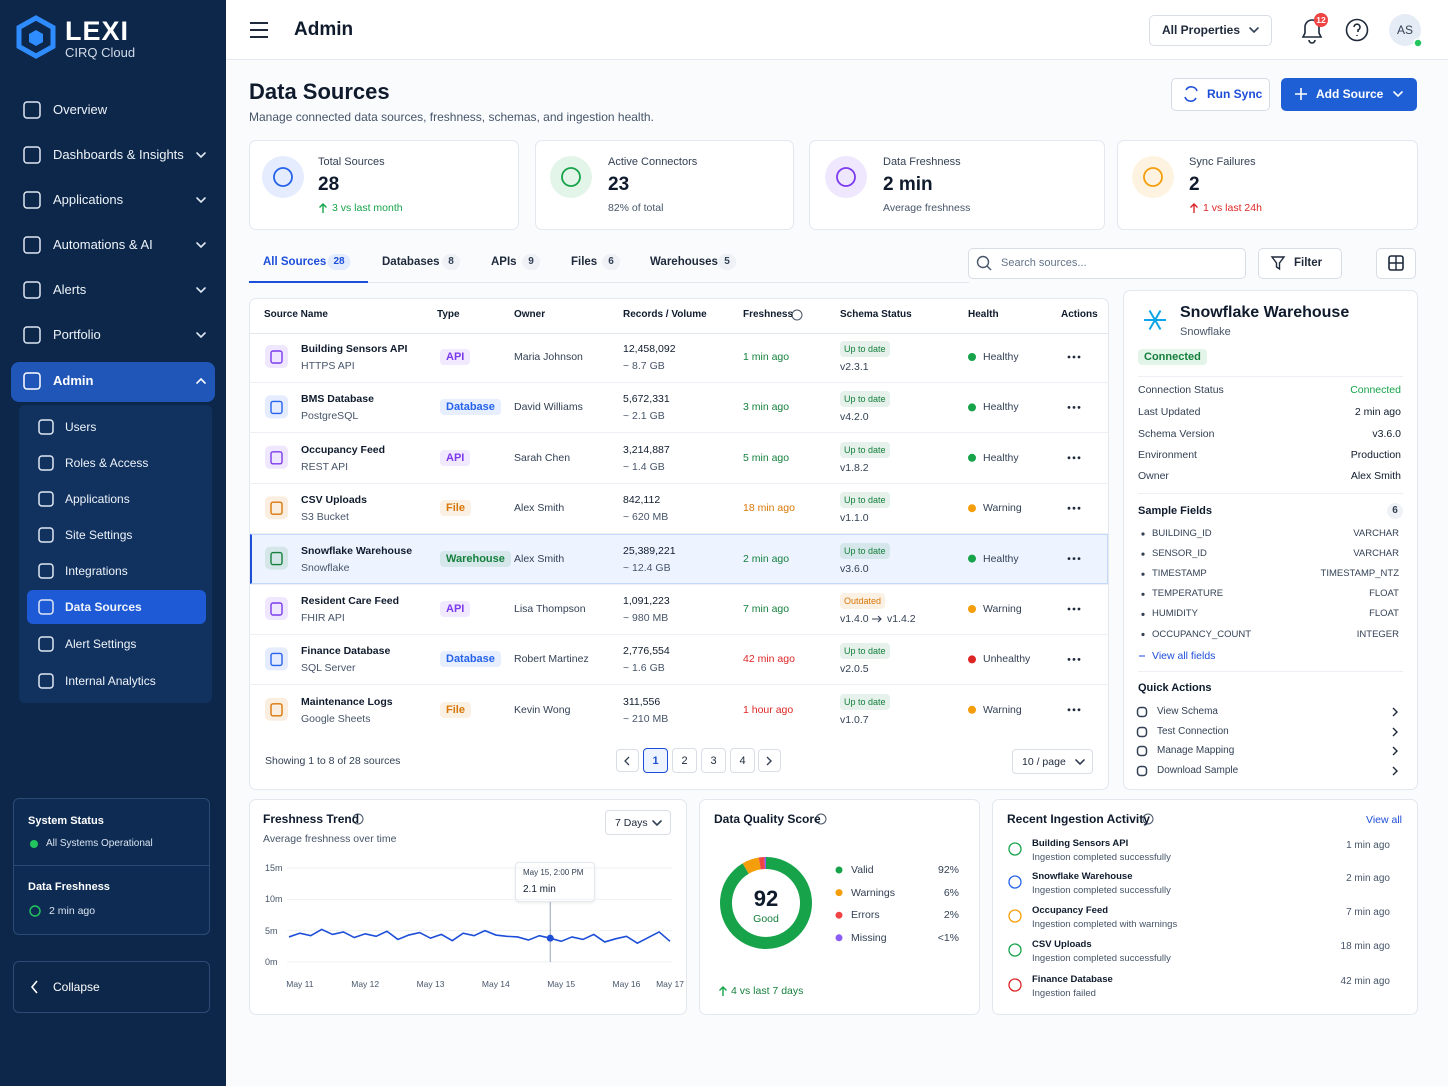 The width and height of the screenshot is (1448, 1086). Describe the element at coordinates (110, 681) in the screenshot. I see `subnav-label: Internal Analytics` at that location.